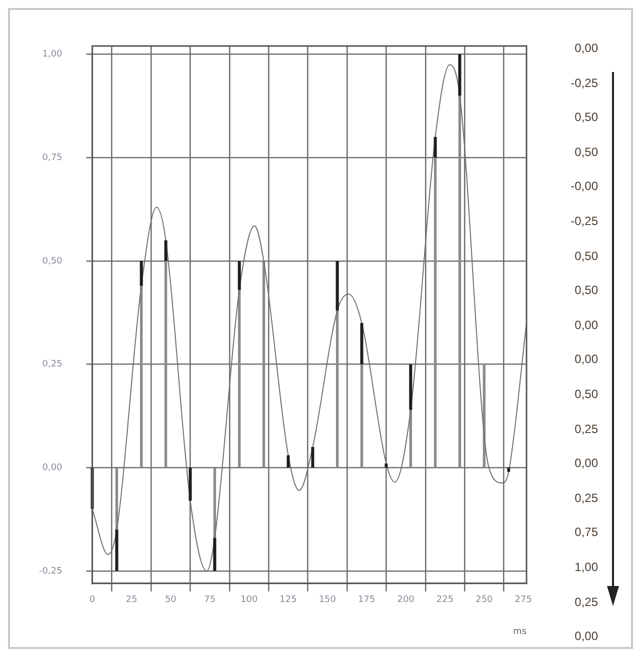  I want to click on x-tick-label: 0, so click(92, 600).